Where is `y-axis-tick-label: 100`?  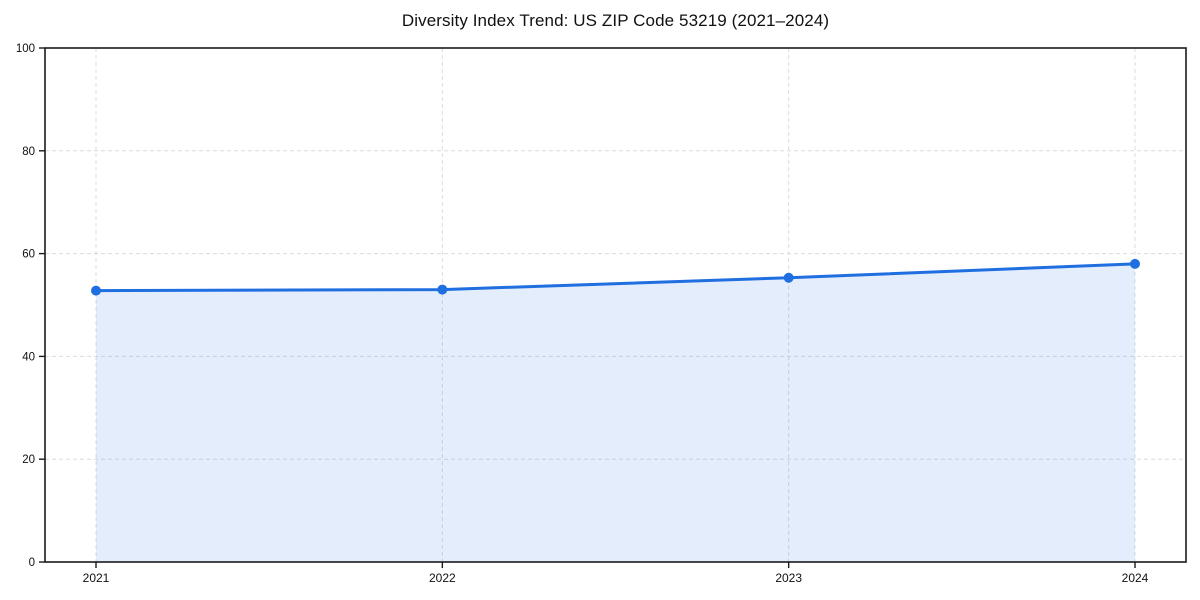
y-axis-tick-label: 100 is located at coordinates (25, 49).